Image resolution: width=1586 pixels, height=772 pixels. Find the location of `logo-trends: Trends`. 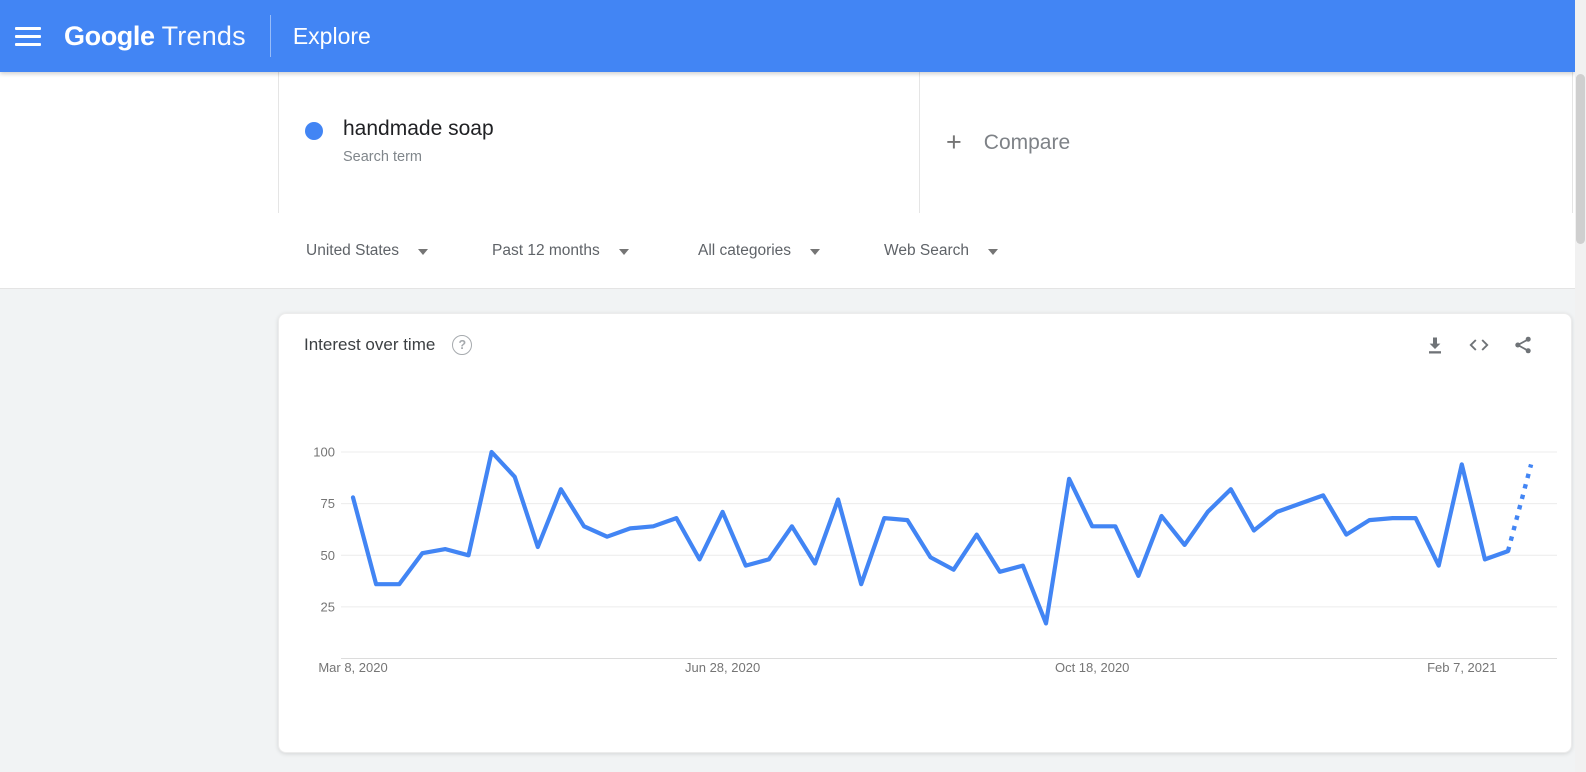

logo-trends: Trends is located at coordinates (203, 35).